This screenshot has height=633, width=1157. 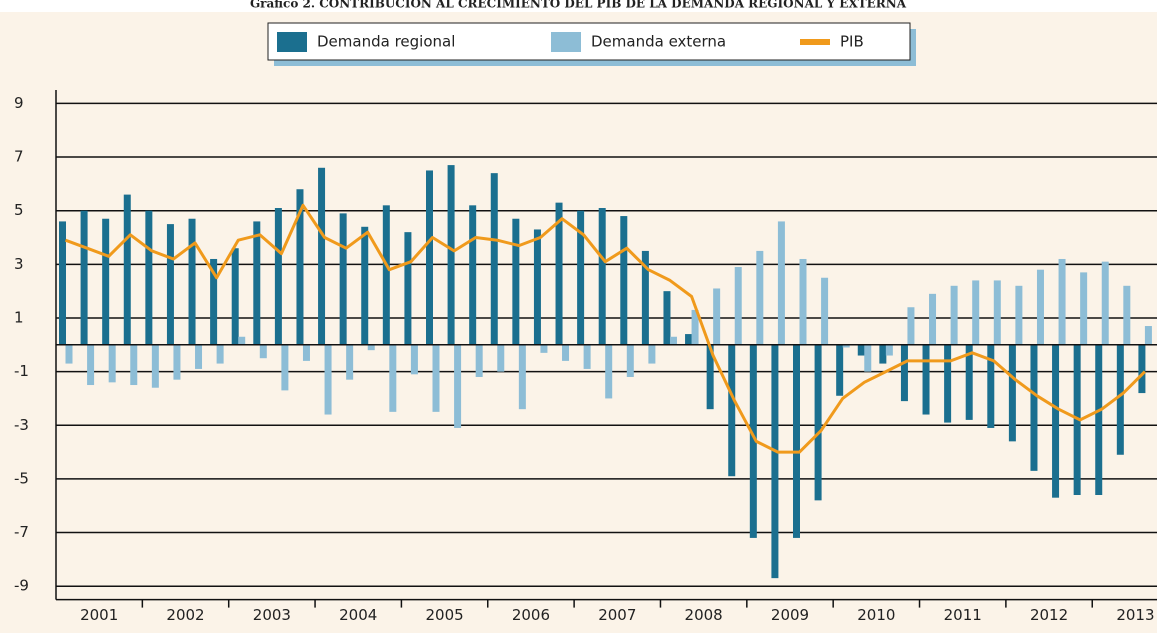 What do you see at coordinates (444, 615) in the screenshot?
I see `x-tick-label: 2005` at bounding box center [444, 615].